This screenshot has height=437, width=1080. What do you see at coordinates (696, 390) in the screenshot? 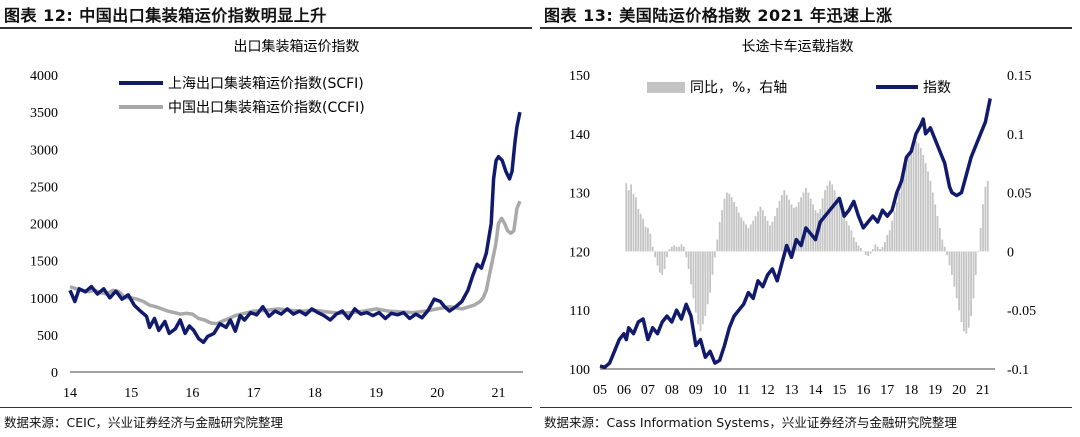
I see `x-tick-label: 09` at bounding box center [696, 390].